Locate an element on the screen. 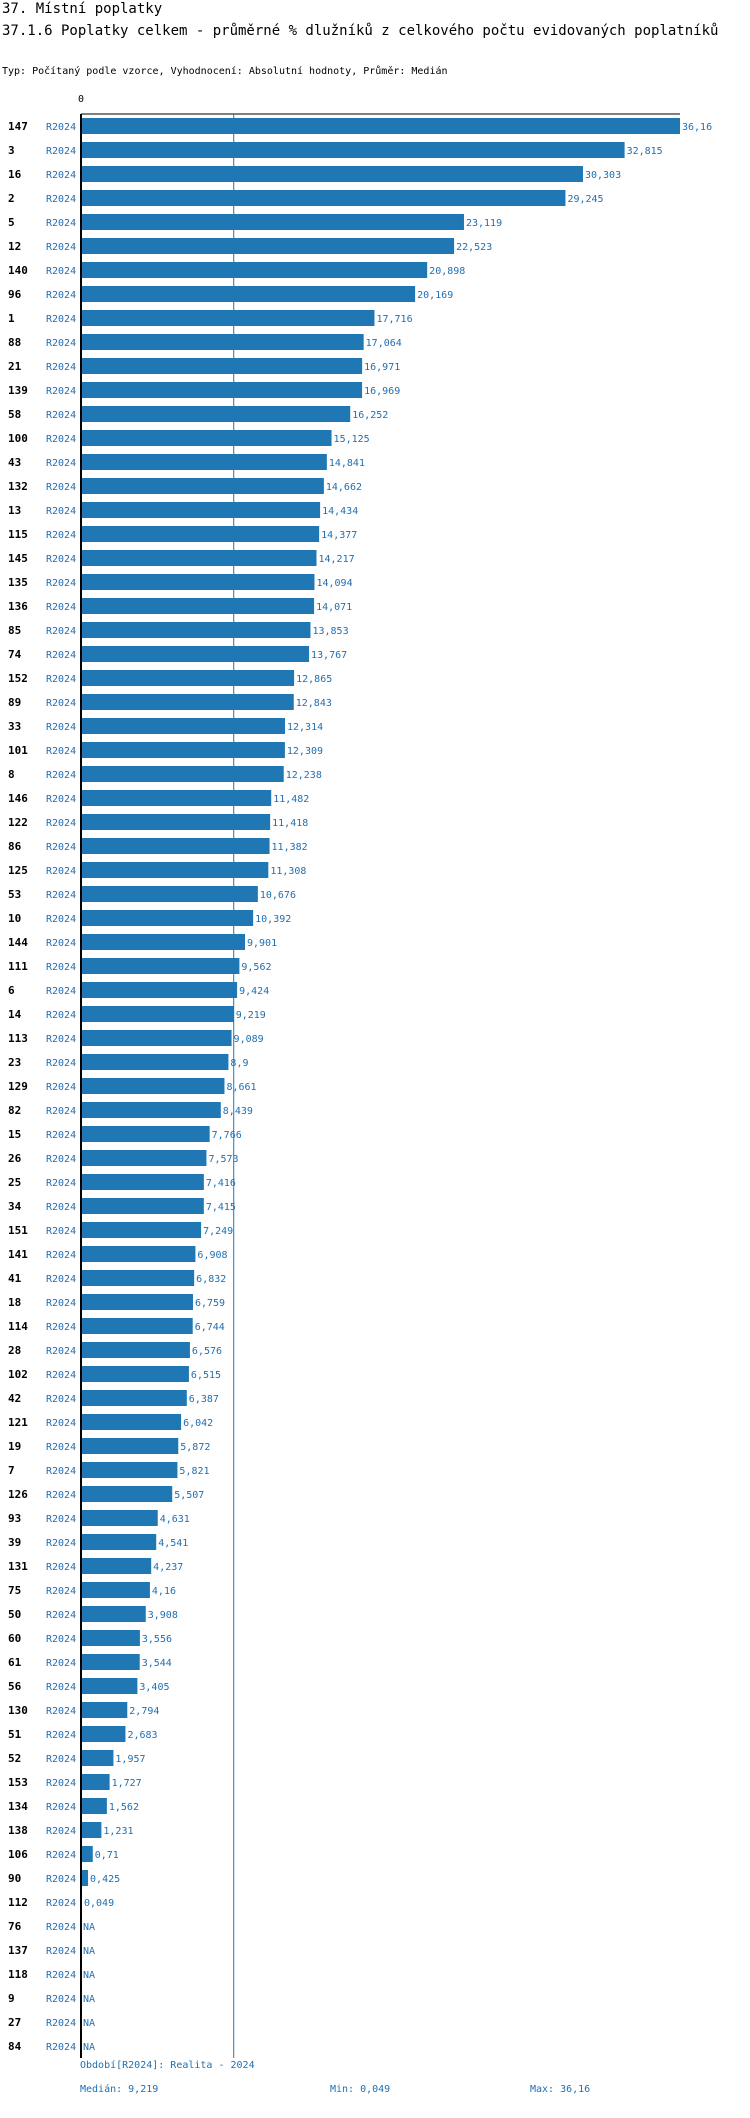 This screenshot has width=750, height=2118. value-label: 4,631 is located at coordinates (175, 1519).